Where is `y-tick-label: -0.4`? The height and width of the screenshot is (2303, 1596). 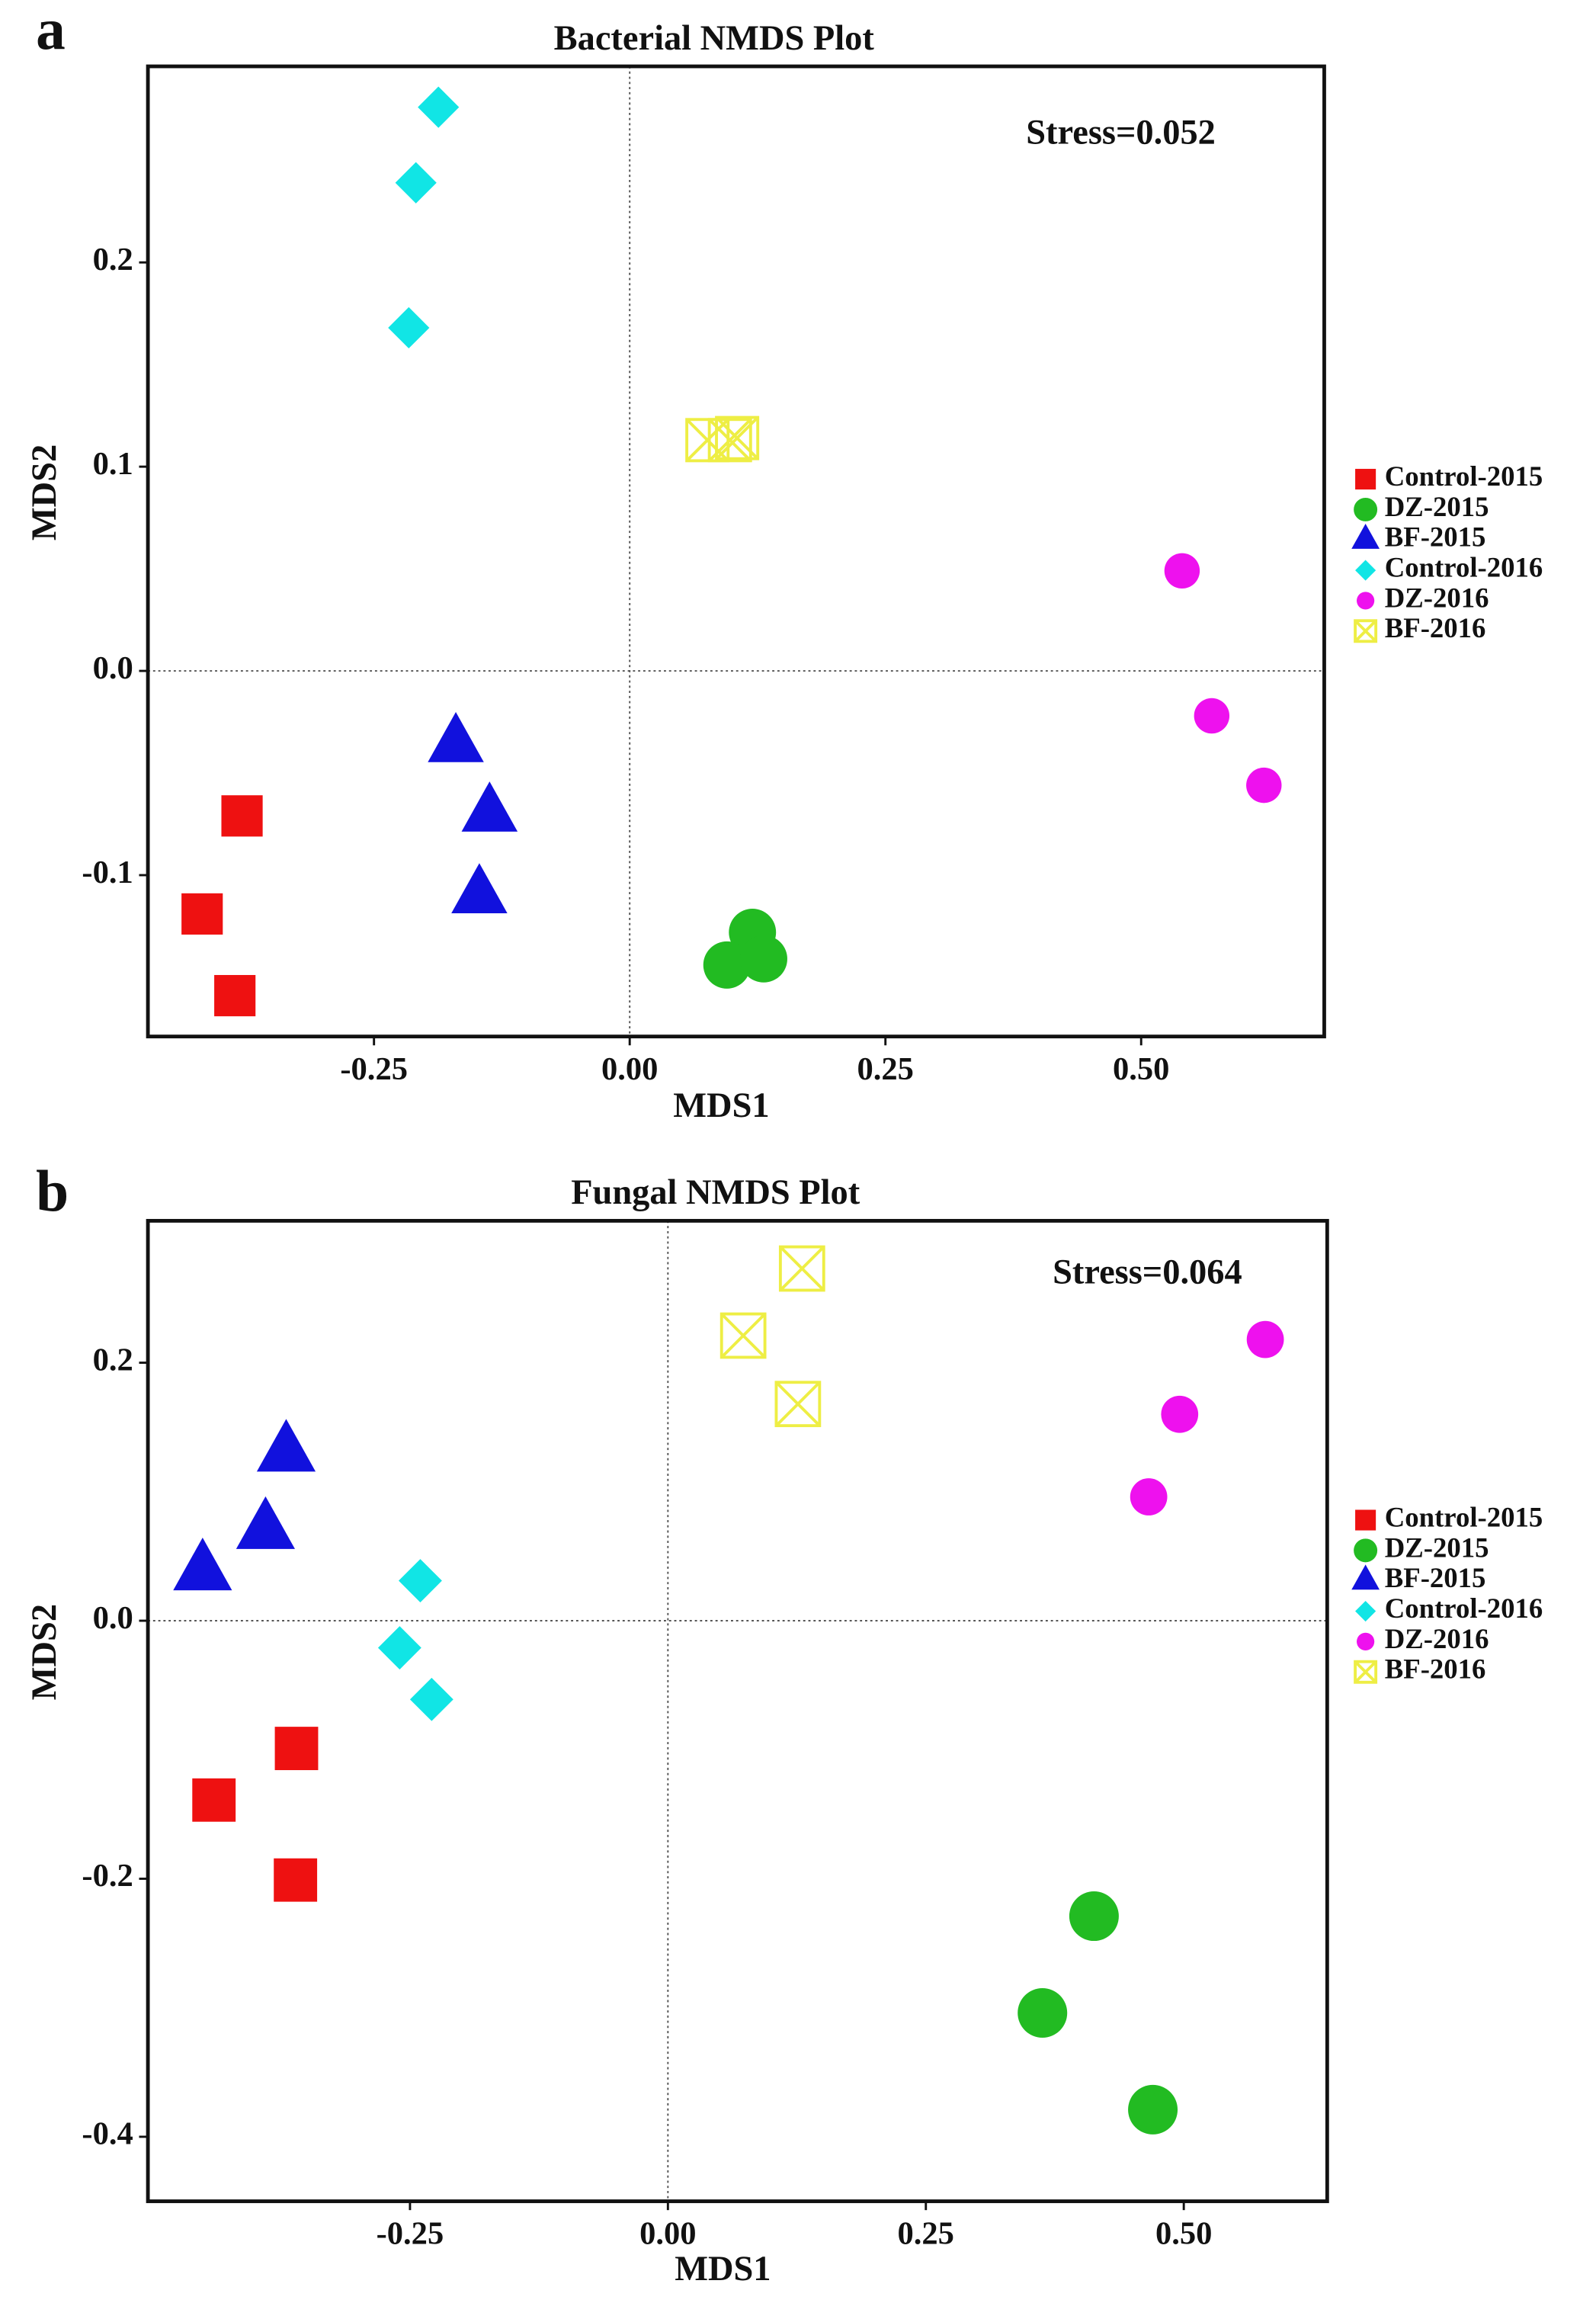 y-tick-label: -0.4 is located at coordinates (107, 2134).